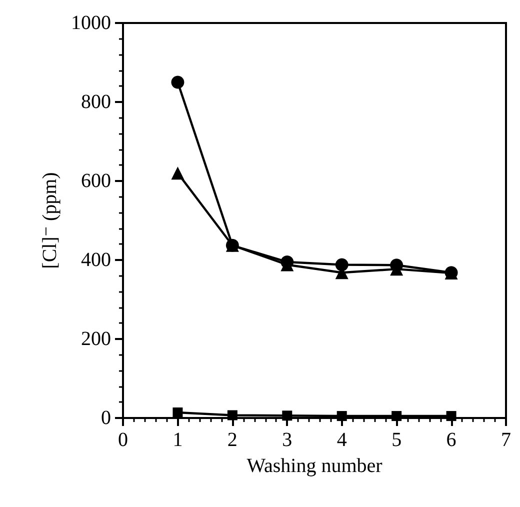 Image resolution: width=520 pixels, height=507 pixels. What do you see at coordinates (106, 418) in the screenshot?
I see `y-tick-label: 0` at bounding box center [106, 418].